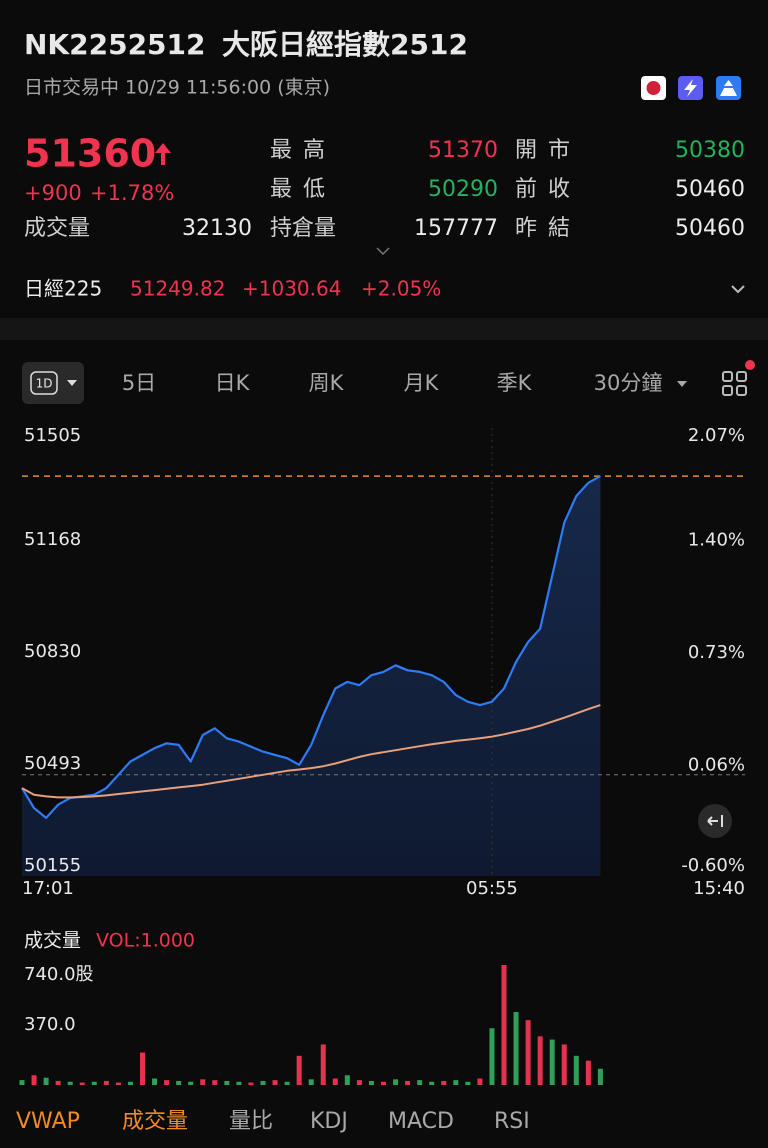 The height and width of the screenshot is (1148, 768). Describe the element at coordinates (719, 888) in the screenshot. I see `x-tick-label: 15:40` at that location.